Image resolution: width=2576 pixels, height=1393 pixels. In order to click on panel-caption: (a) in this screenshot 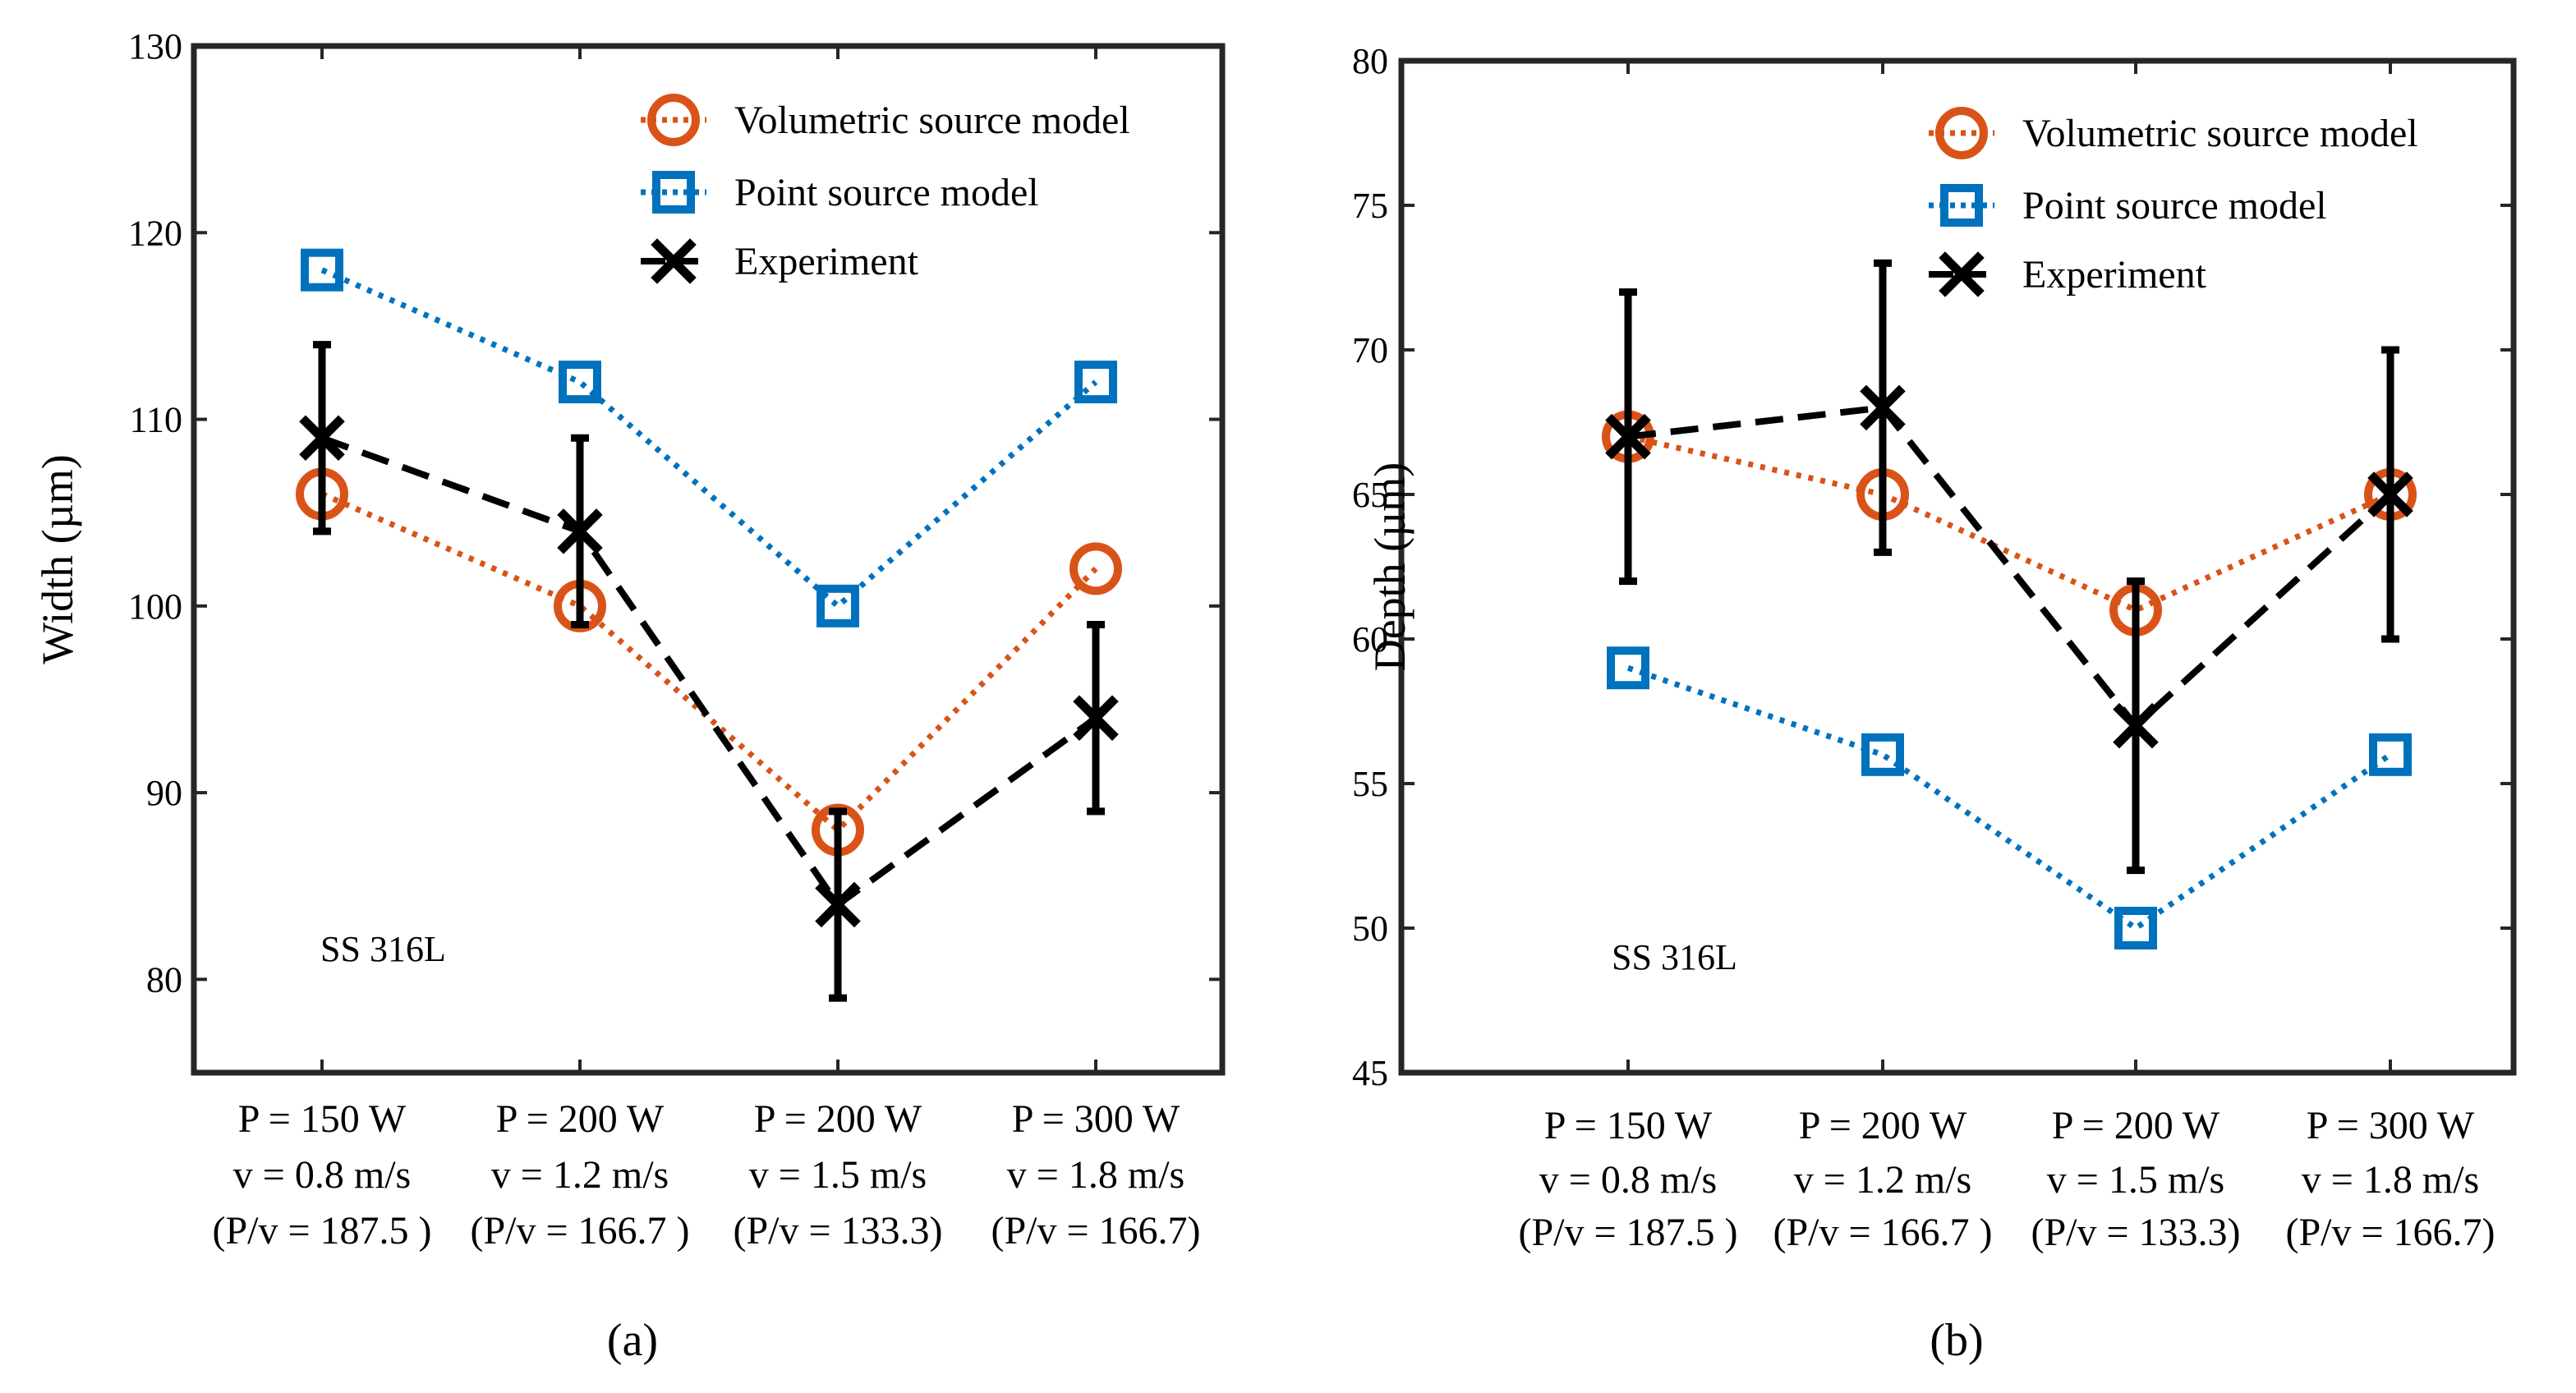, I will do `click(632, 1340)`.